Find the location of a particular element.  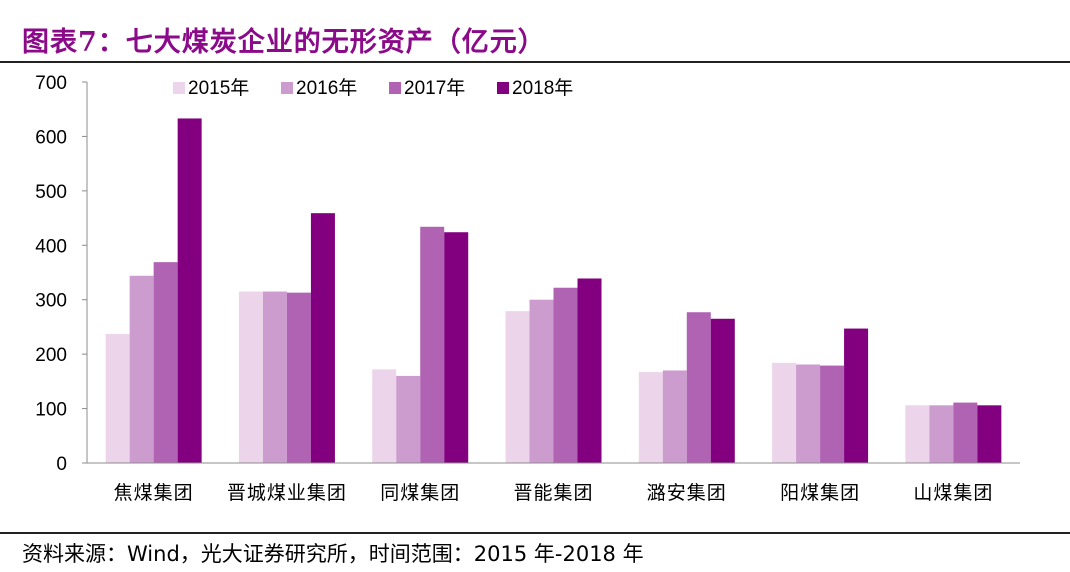

x-axis: 焦煤集团 晋城煤业集团 同煤集团 晋能集团 潞安集团 阳煤集团 山煤集团 is located at coordinates (553, 483).